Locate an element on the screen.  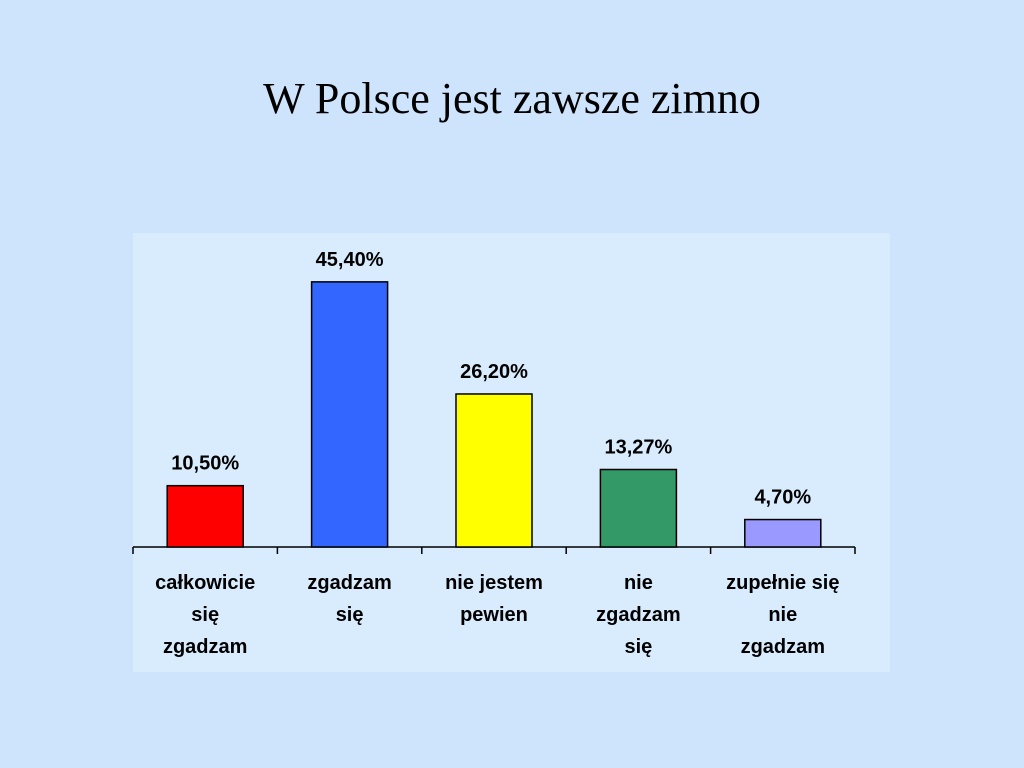
value-label: 10,50% is located at coordinates (205, 464).